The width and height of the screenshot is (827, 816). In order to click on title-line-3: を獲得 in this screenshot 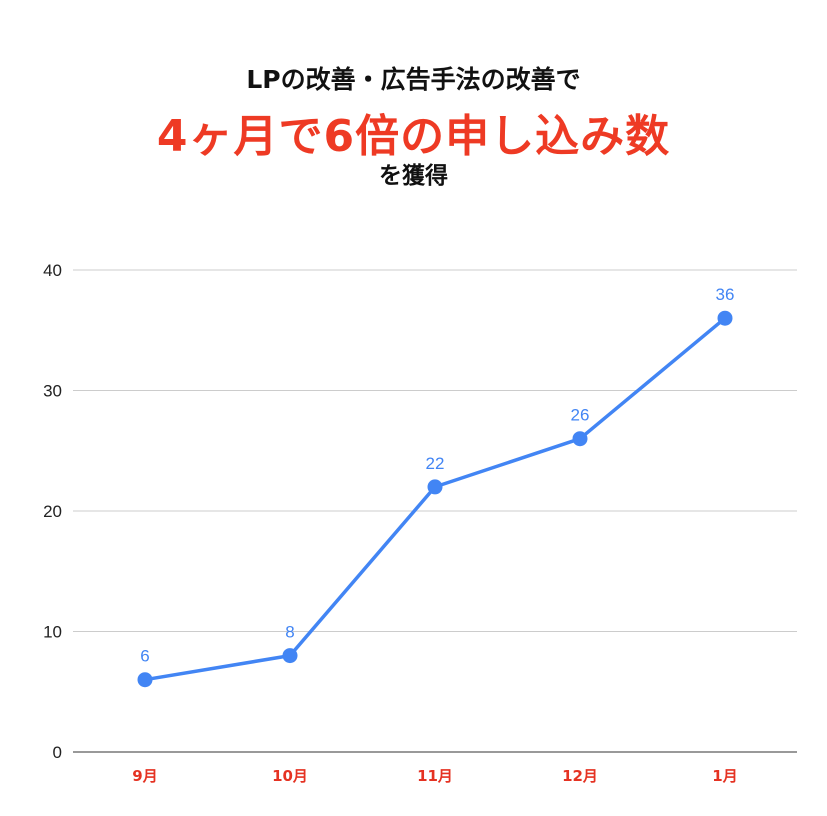, I will do `click(413, 176)`.